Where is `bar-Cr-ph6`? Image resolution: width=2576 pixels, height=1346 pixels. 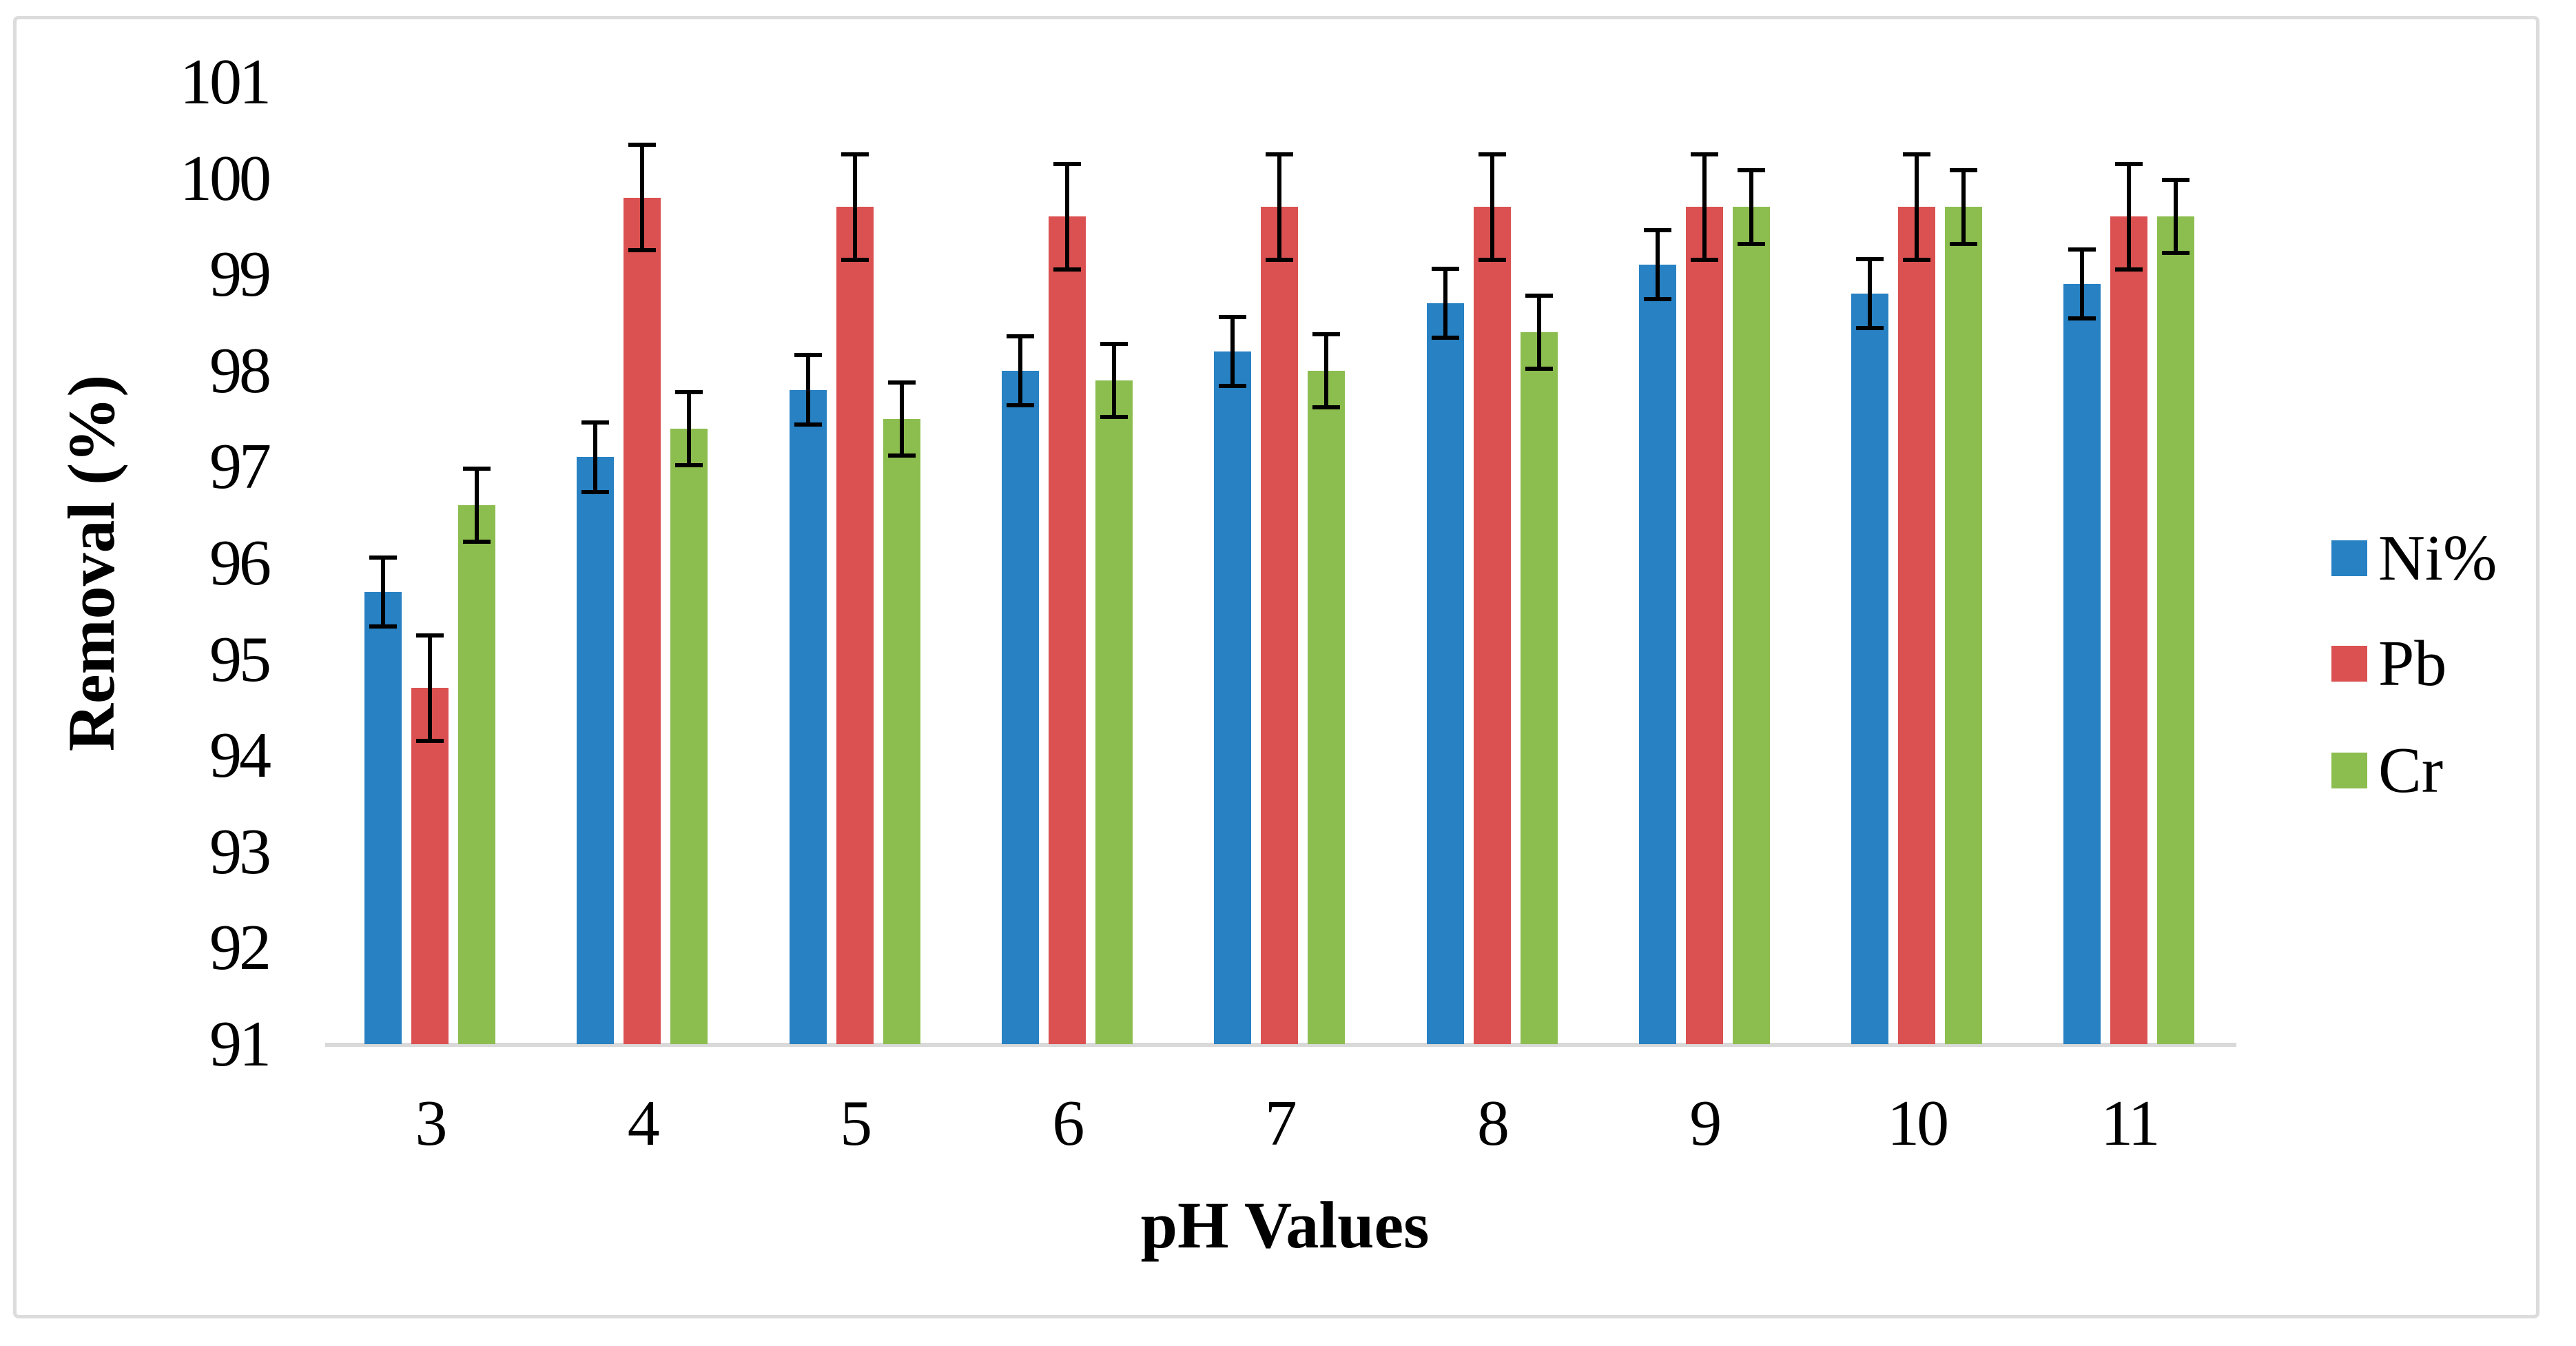 bar-Cr-ph6 is located at coordinates (1114, 712).